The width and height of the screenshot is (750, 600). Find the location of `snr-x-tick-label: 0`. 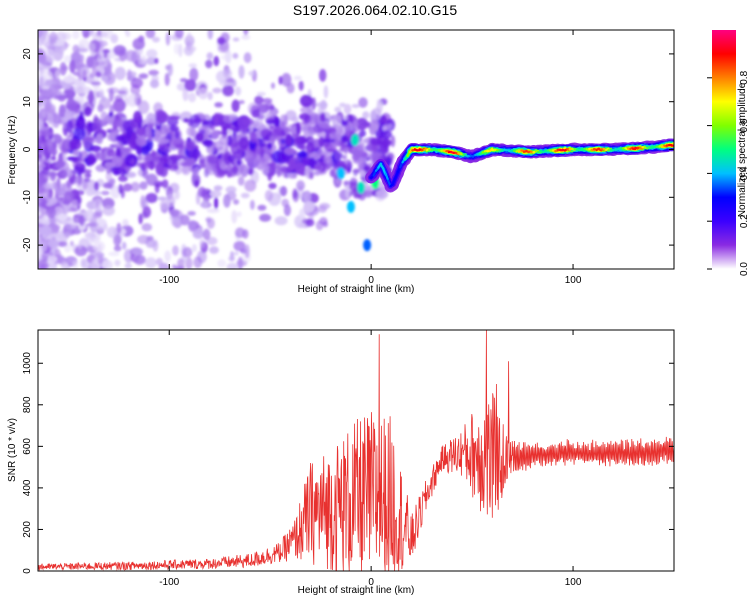

snr-x-tick-label: 0 is located at coordinates (371, 582).